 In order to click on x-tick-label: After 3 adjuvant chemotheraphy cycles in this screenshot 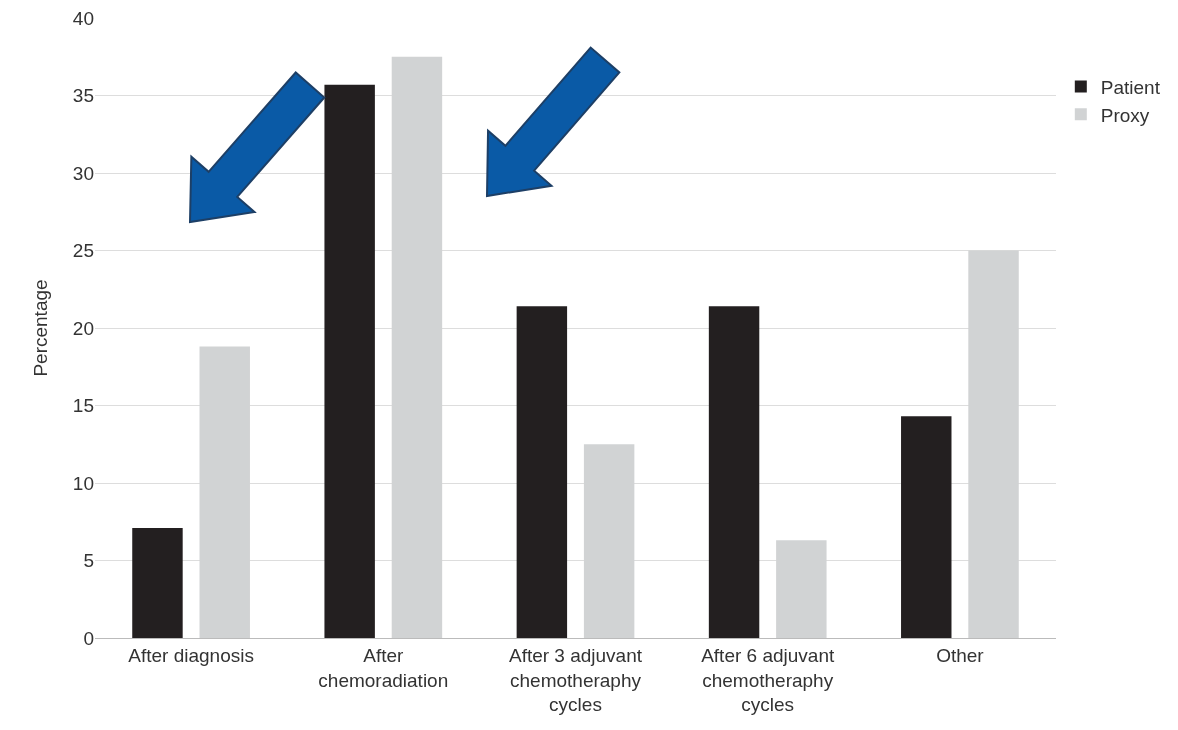, I will do `click(575, 680)`.